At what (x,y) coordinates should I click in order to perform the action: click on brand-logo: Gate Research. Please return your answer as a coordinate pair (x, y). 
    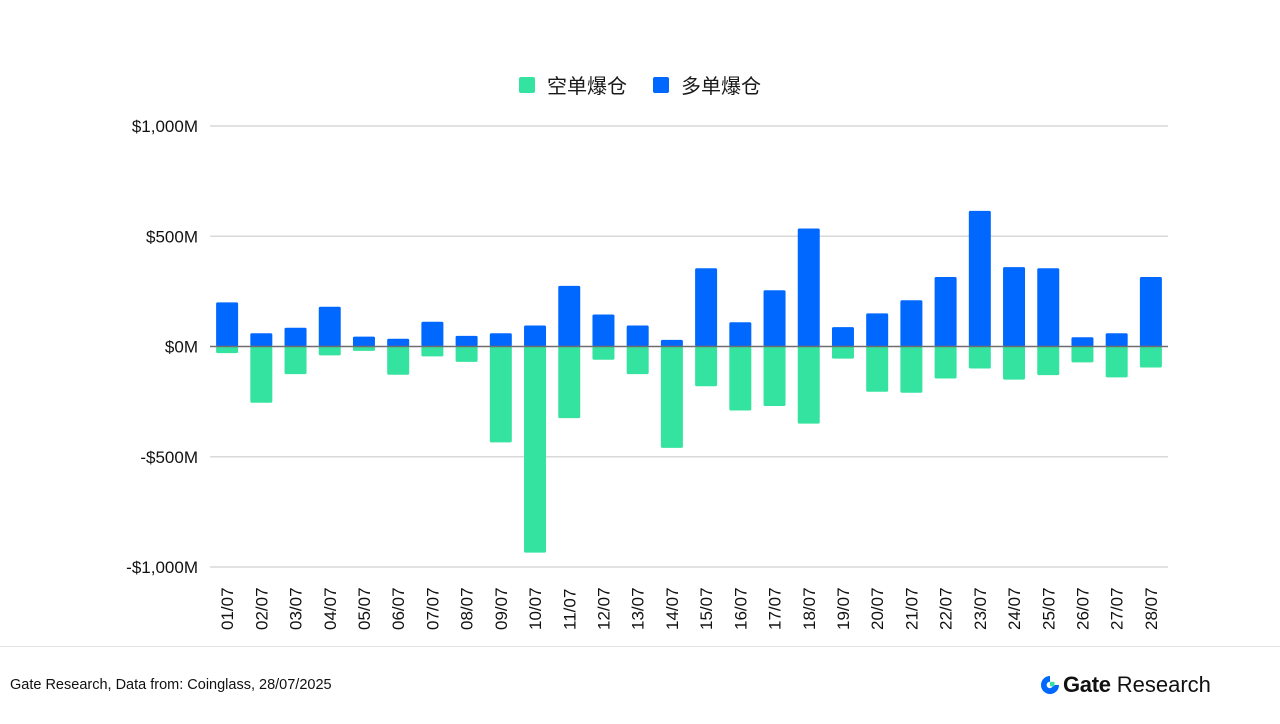
    Looking at the image, I should click on (1125, 685).